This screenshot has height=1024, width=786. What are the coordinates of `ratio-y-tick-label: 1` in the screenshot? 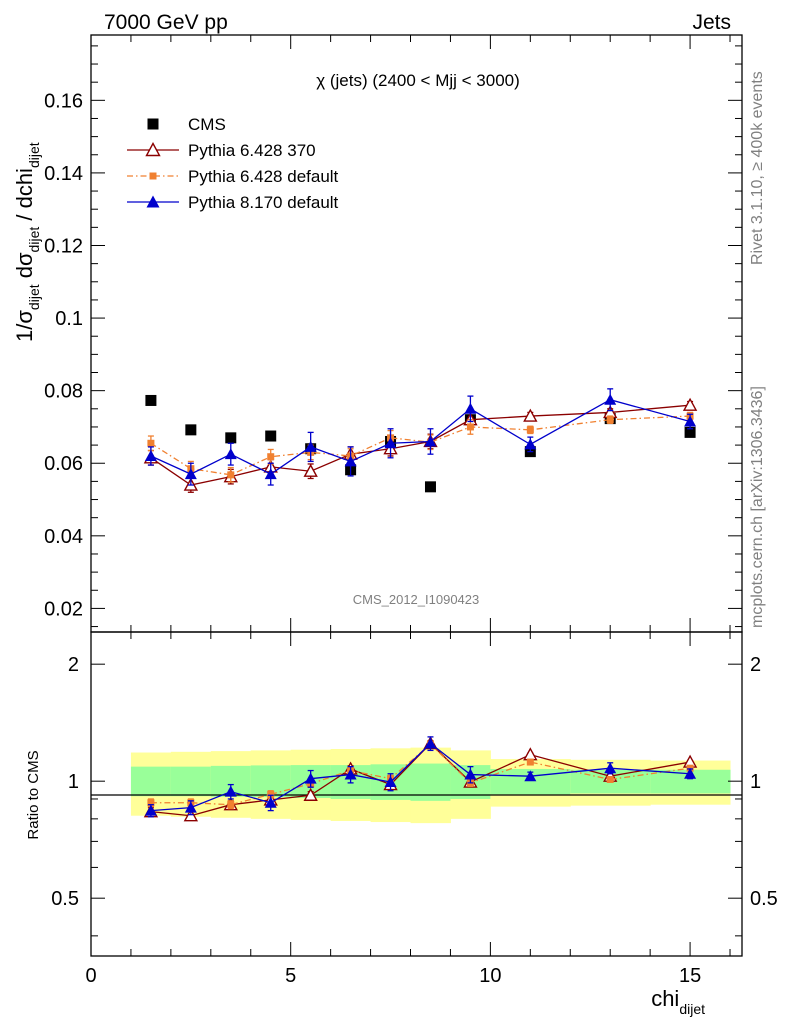 It's located at (73, 782).